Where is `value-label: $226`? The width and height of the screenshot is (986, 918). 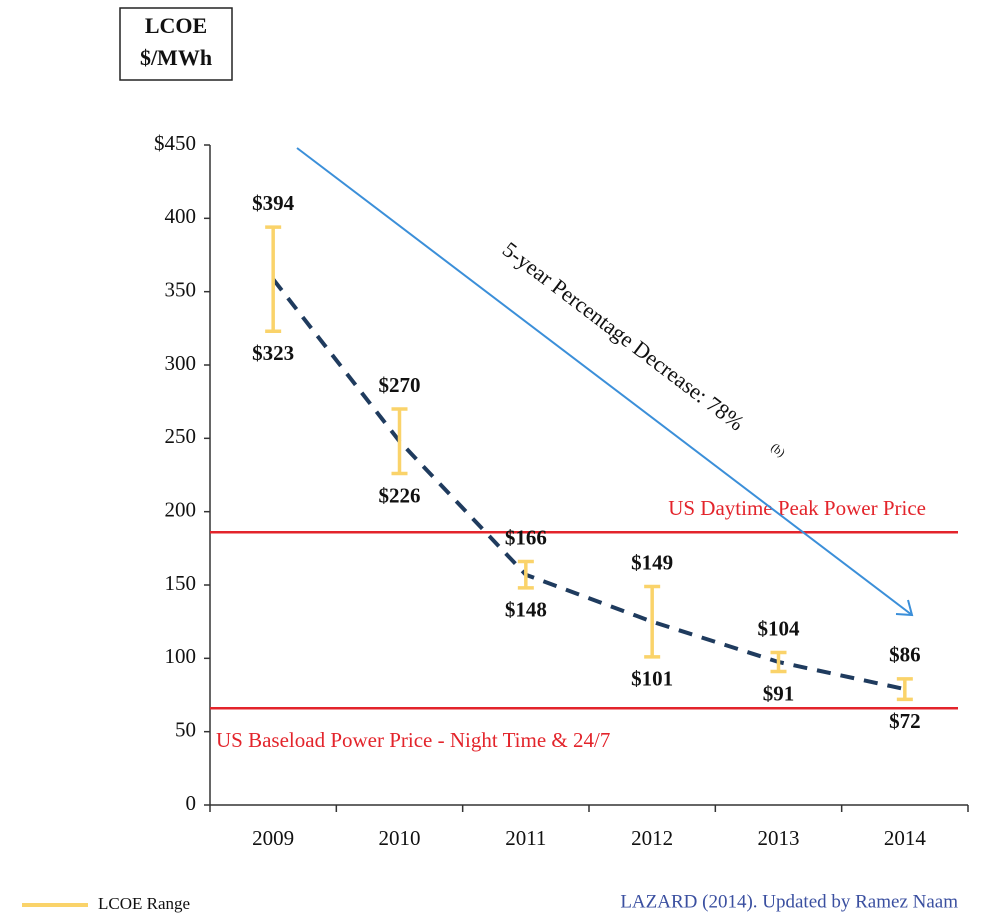 value-label: $226 is located at coordinates (400, 495).